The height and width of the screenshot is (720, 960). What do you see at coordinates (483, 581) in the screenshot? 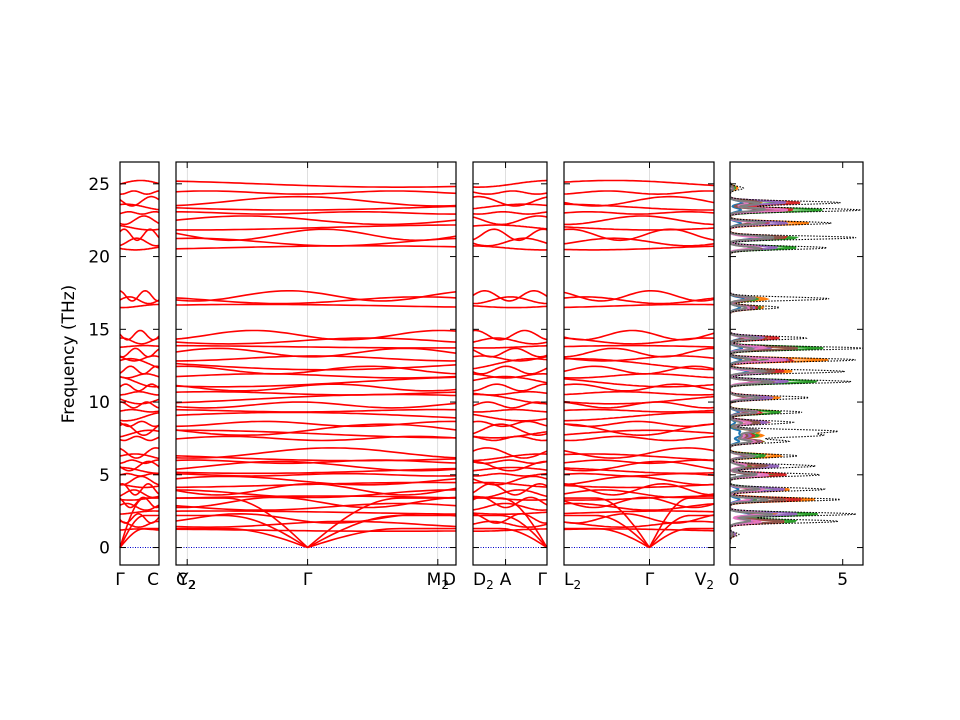
I see `k-point-label: D2` at bounding box center [483, 581].